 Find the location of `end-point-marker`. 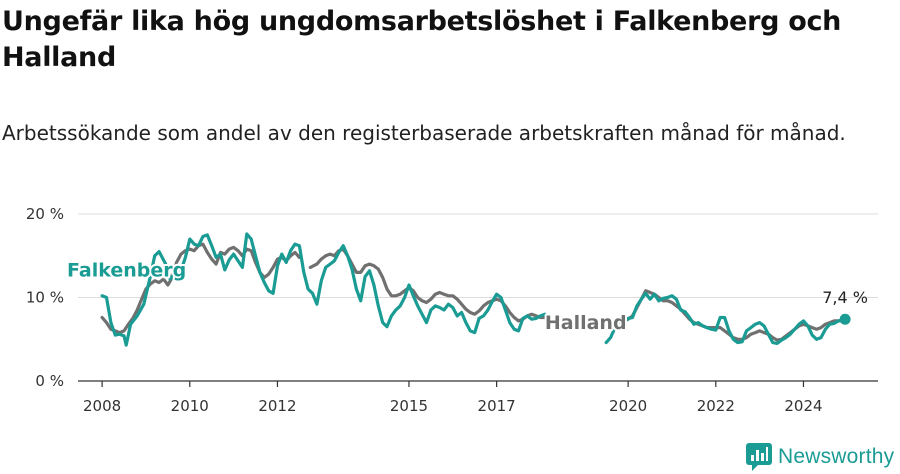

end-point-marker is located at coordinates (845, 319).